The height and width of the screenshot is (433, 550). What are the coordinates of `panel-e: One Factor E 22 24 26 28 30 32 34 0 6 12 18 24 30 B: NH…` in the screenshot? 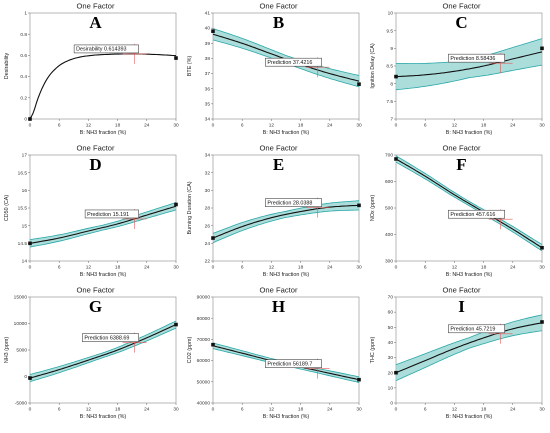 It's located at (274, 211).